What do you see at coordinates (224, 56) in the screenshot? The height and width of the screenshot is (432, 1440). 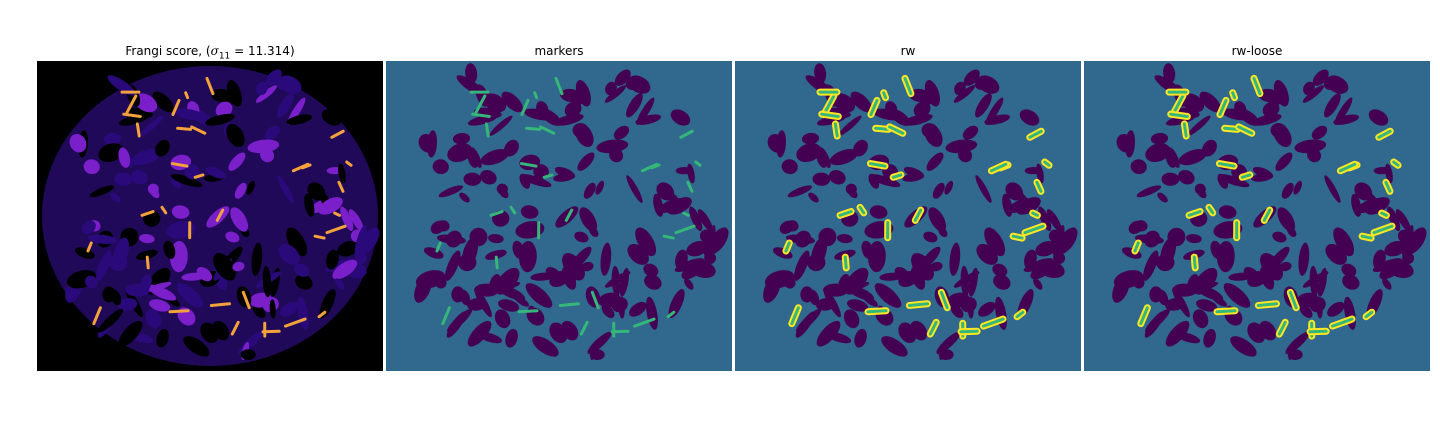 I see `sigma-subscript: 11` at bounding box center [224, 56].